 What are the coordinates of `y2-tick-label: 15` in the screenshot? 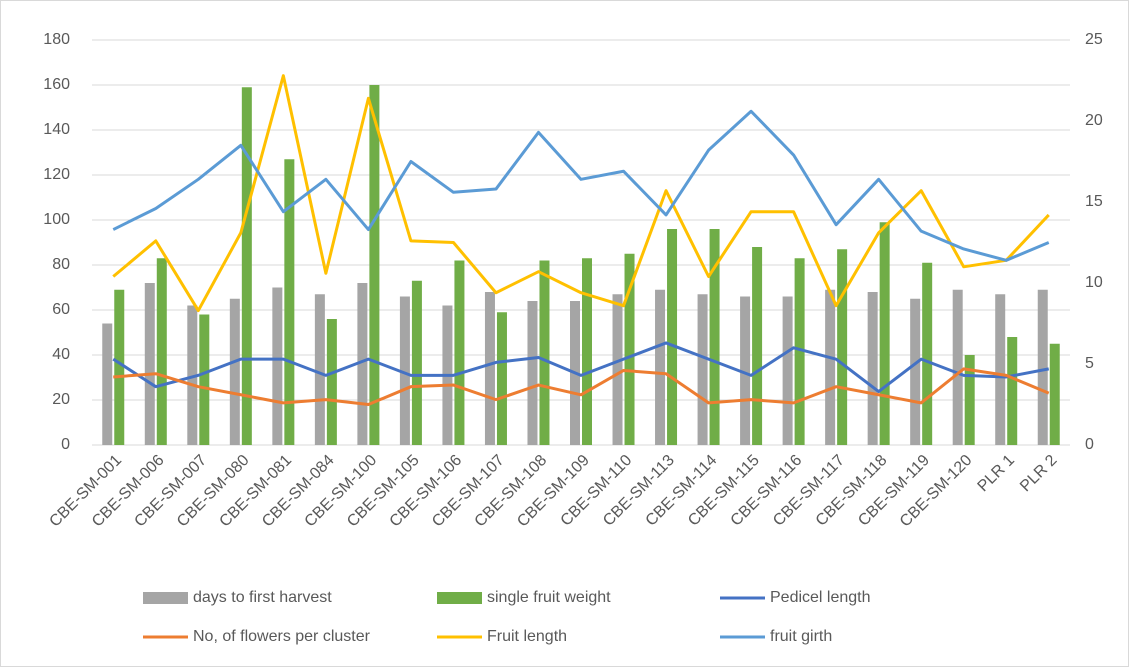 It's located at (1094, 201).